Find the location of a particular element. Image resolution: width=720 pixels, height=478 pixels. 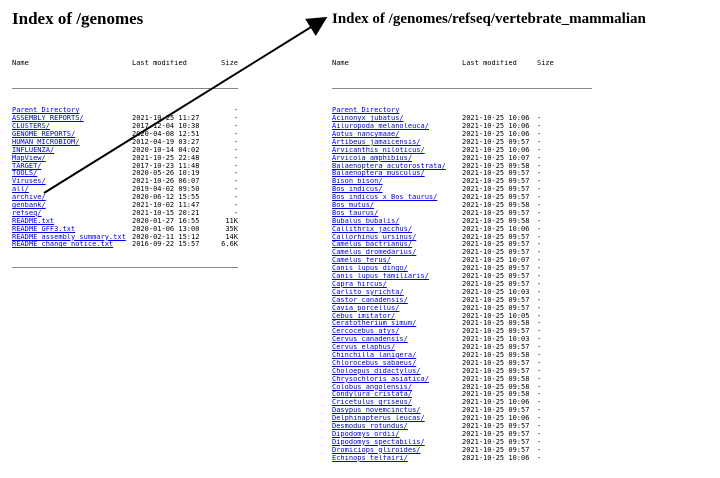

left-page-title: Index of /genomes is located at coordinates (78, 18).